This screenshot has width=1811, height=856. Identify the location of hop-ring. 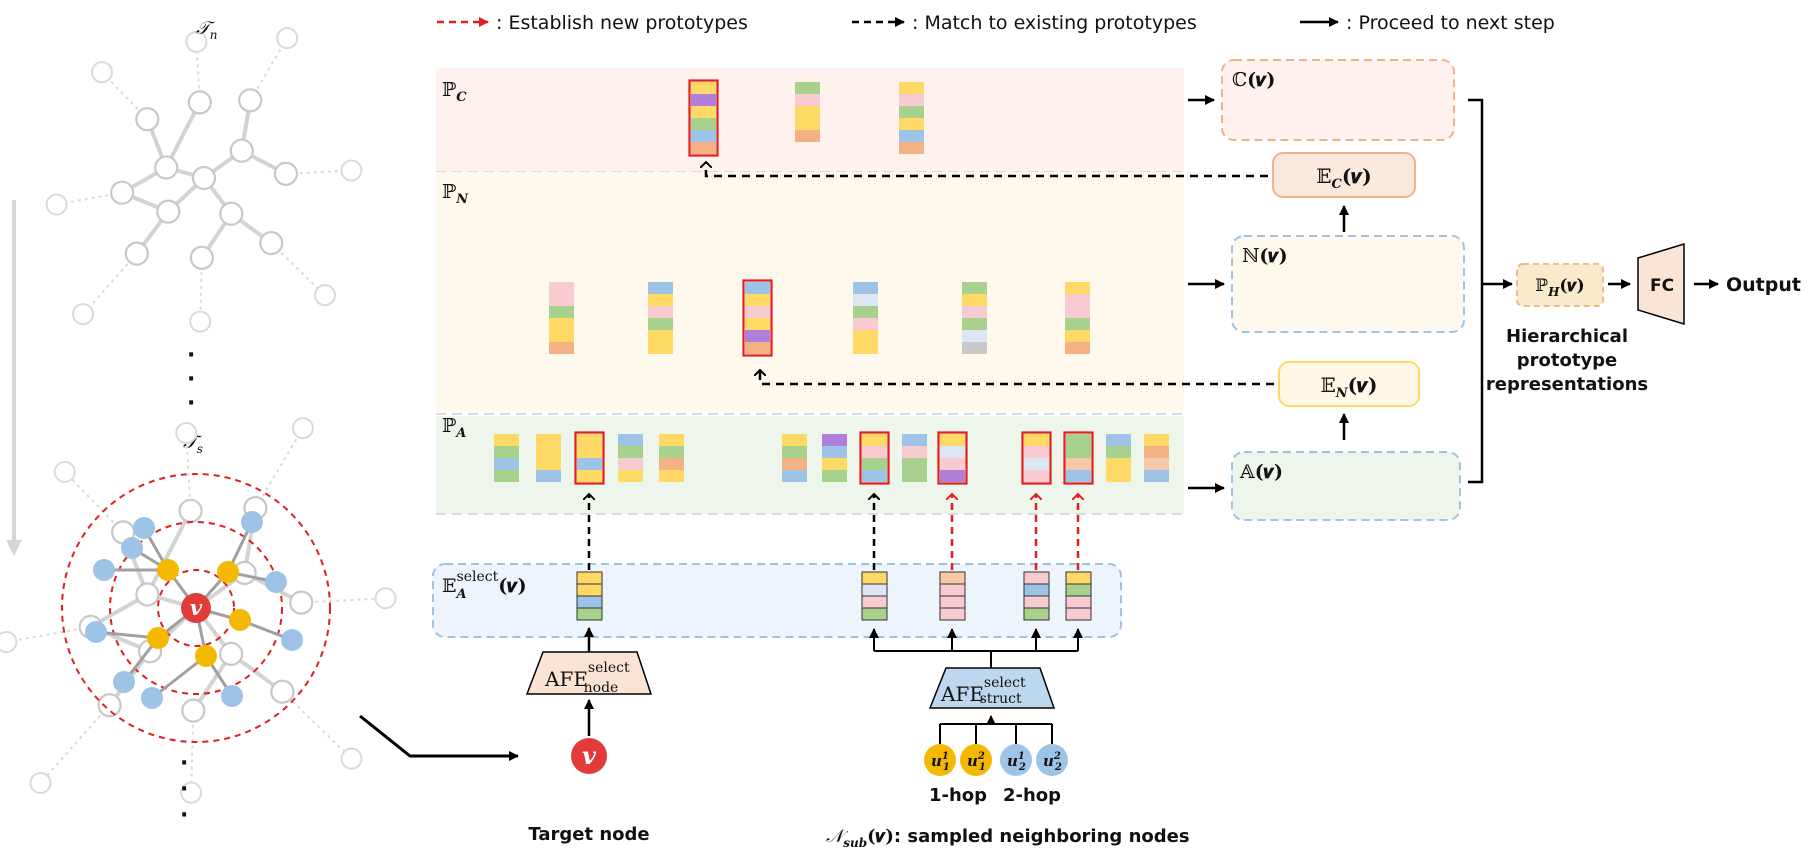
(196, 608).